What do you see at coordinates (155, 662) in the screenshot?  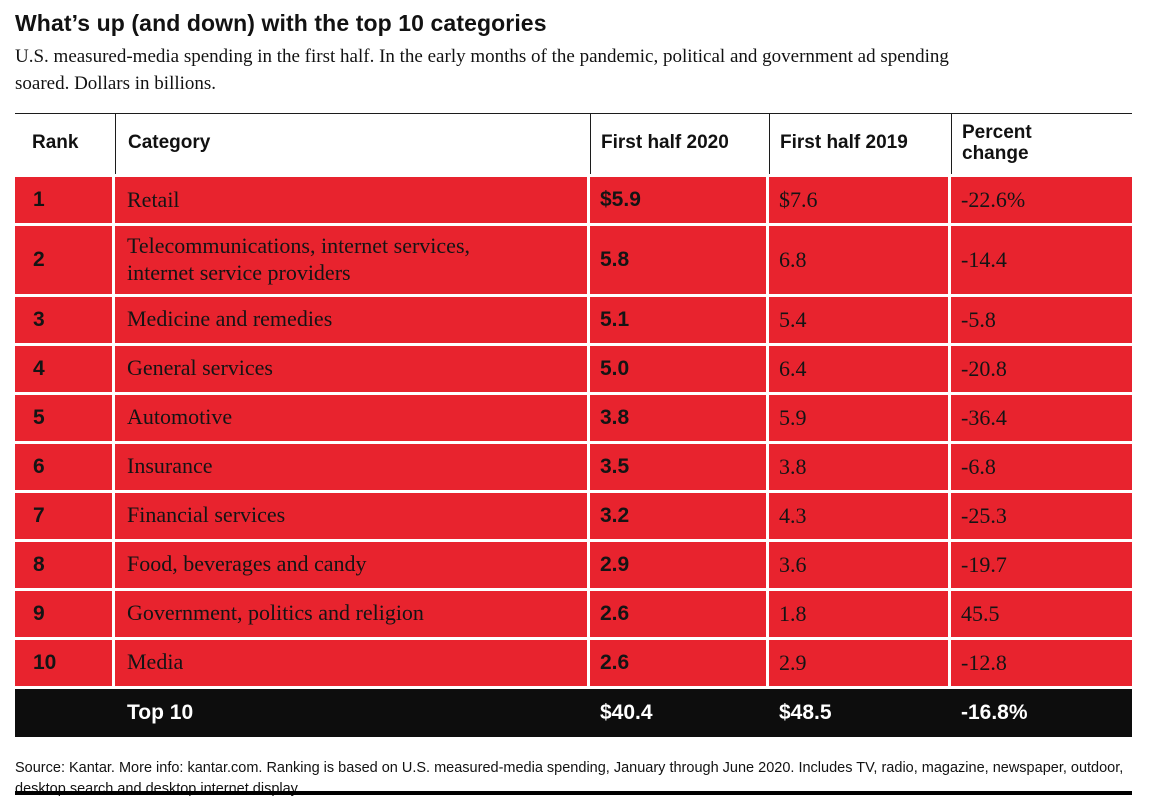 I see `category-text: Media` at bounding box center [155, 662].